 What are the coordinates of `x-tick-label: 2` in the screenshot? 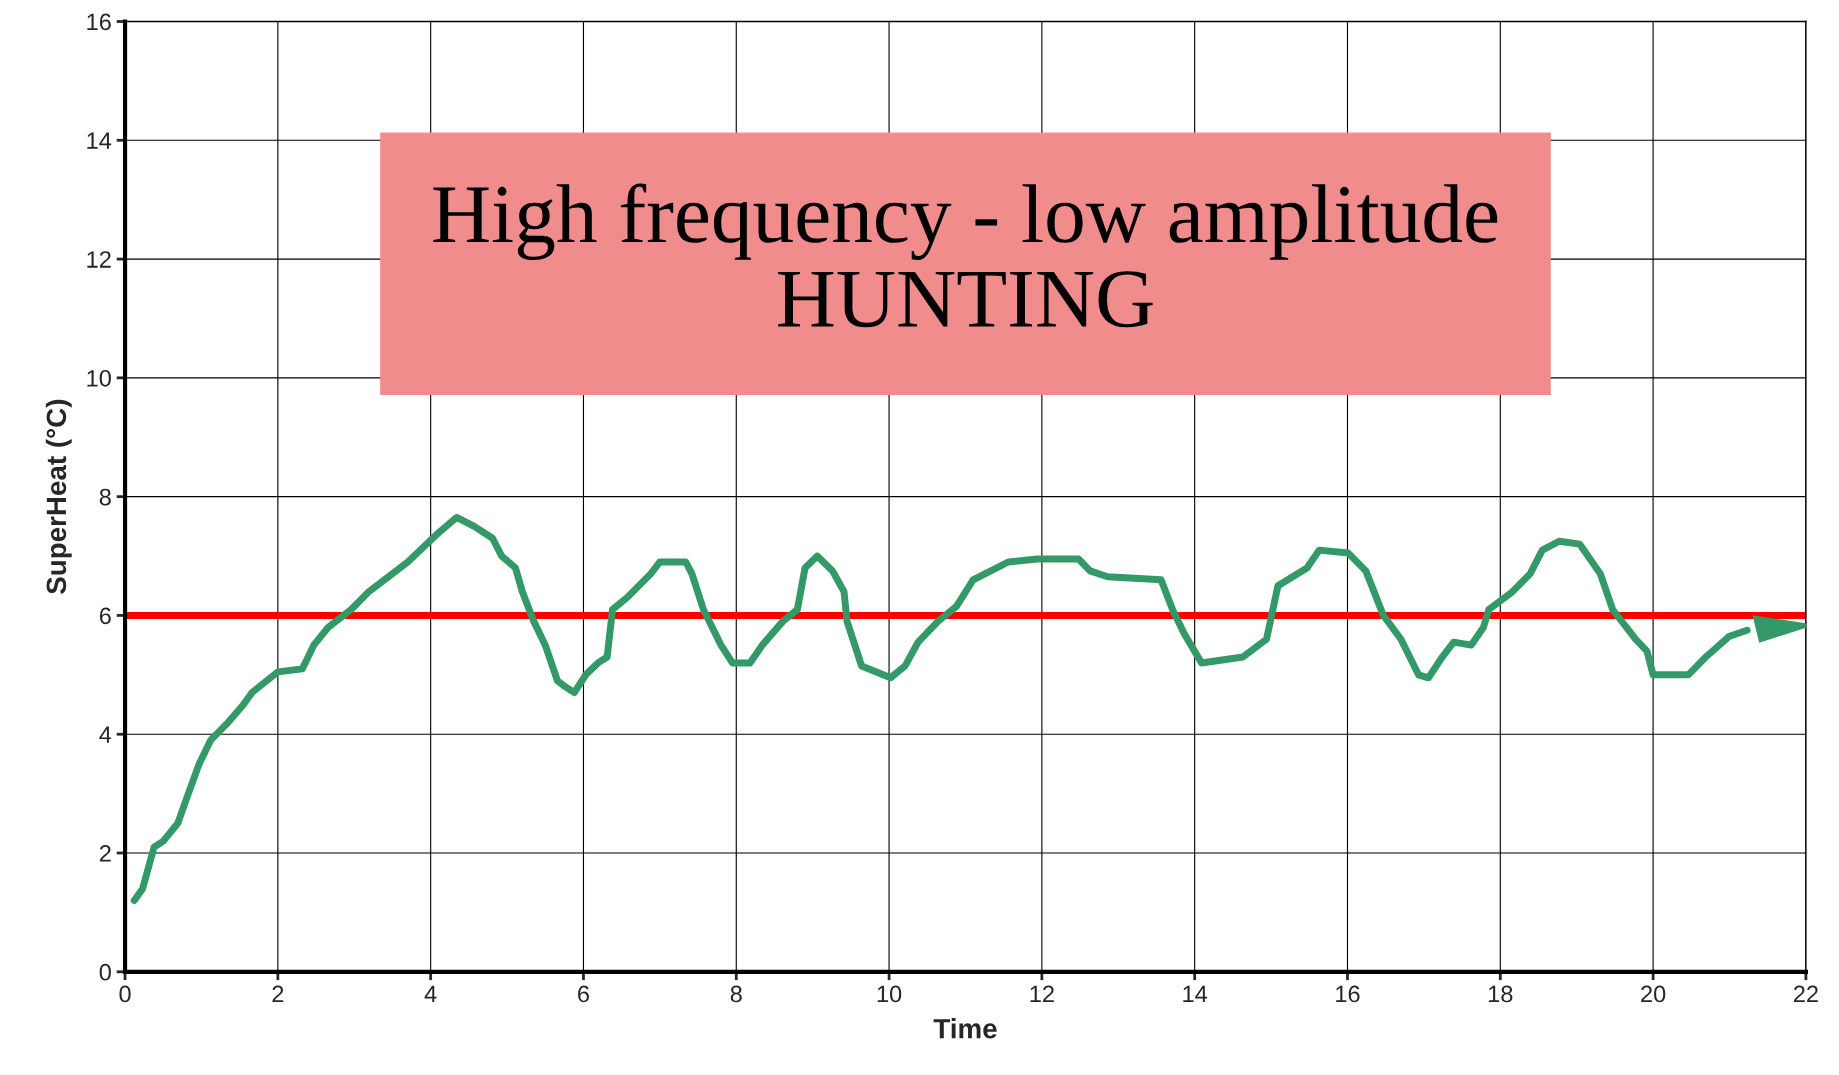 It's located at (278, 994).